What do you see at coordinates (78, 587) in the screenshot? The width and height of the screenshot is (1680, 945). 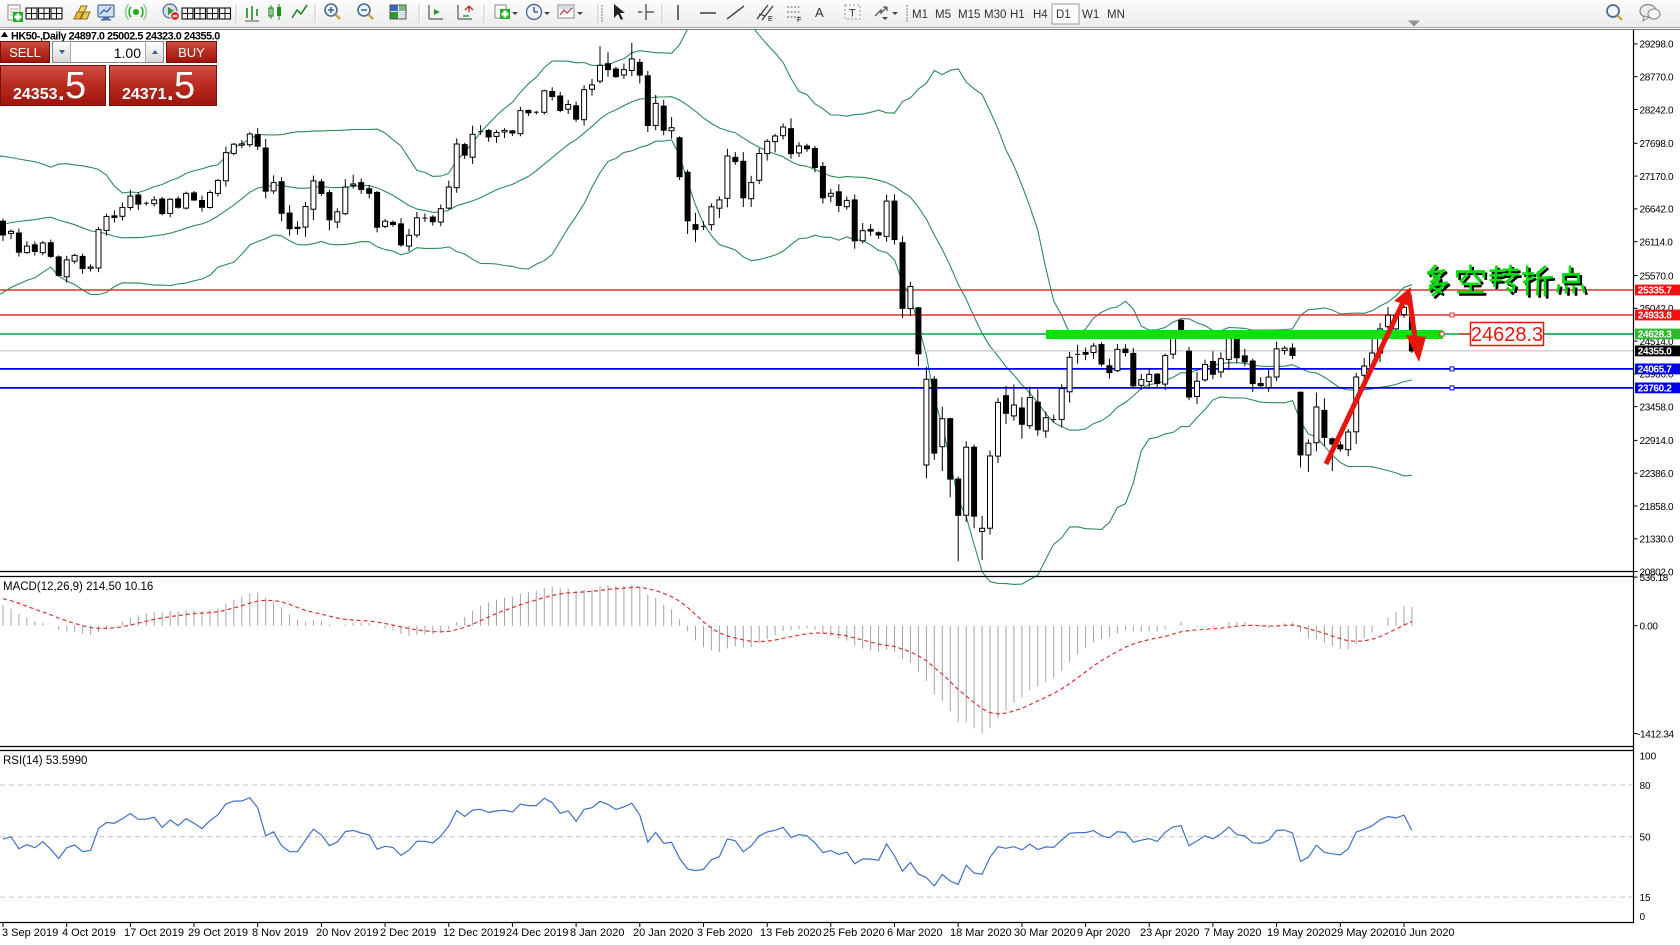 I see `svg-text: MACD(12,26,9) 214.50 10.16` at bounding box center [78, 587].